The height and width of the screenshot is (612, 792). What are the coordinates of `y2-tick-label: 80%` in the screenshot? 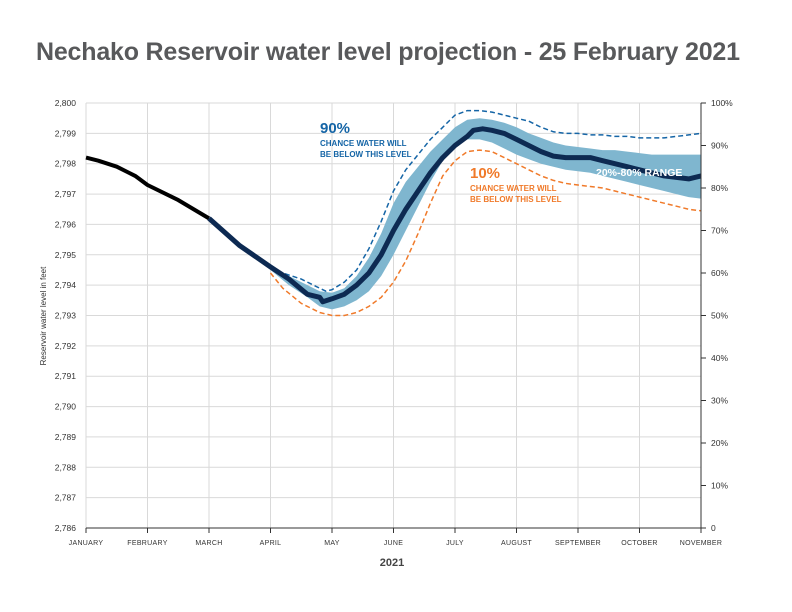 It's located at (719, 188).